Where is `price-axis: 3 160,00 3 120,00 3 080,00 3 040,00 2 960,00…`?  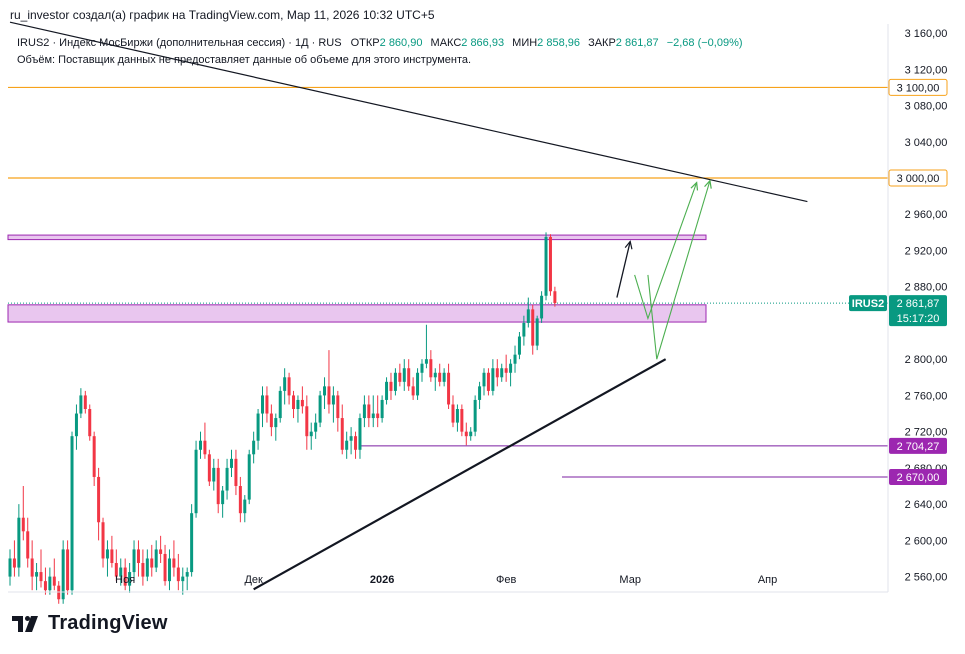 price-axis: 3 160,00 3 120,00 3 080,00 3 040,00 2 960,00… is located at coordinates (926, 306).